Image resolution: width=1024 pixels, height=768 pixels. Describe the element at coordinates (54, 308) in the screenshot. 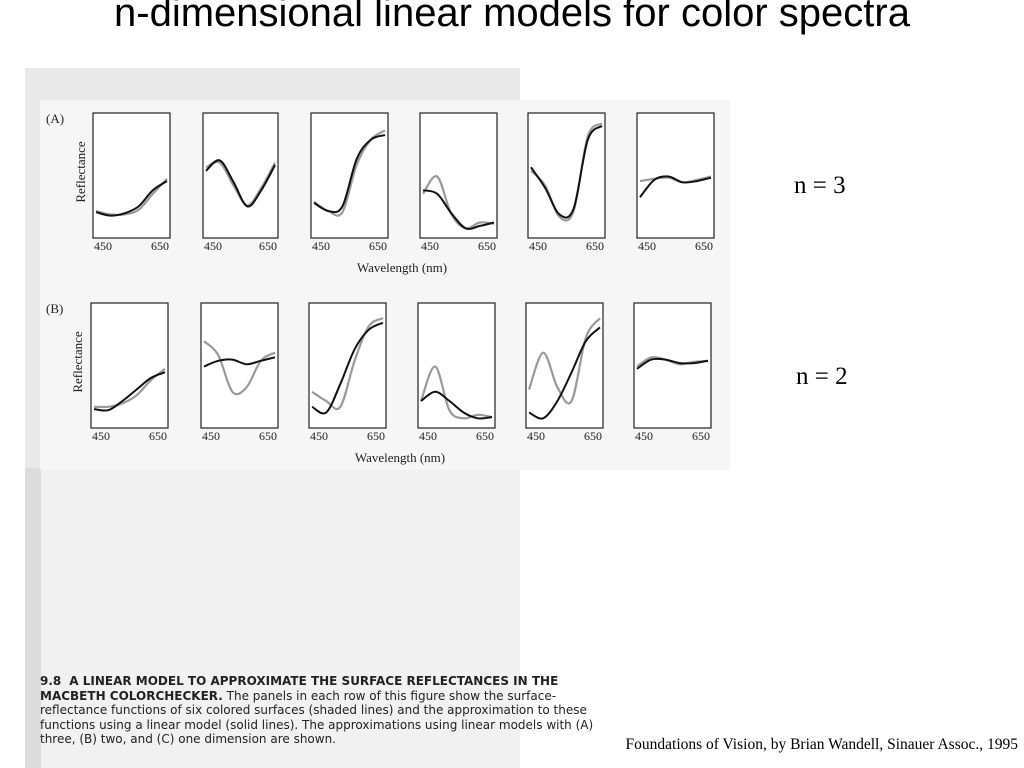

I see `row-b-label: (B)` at that location.